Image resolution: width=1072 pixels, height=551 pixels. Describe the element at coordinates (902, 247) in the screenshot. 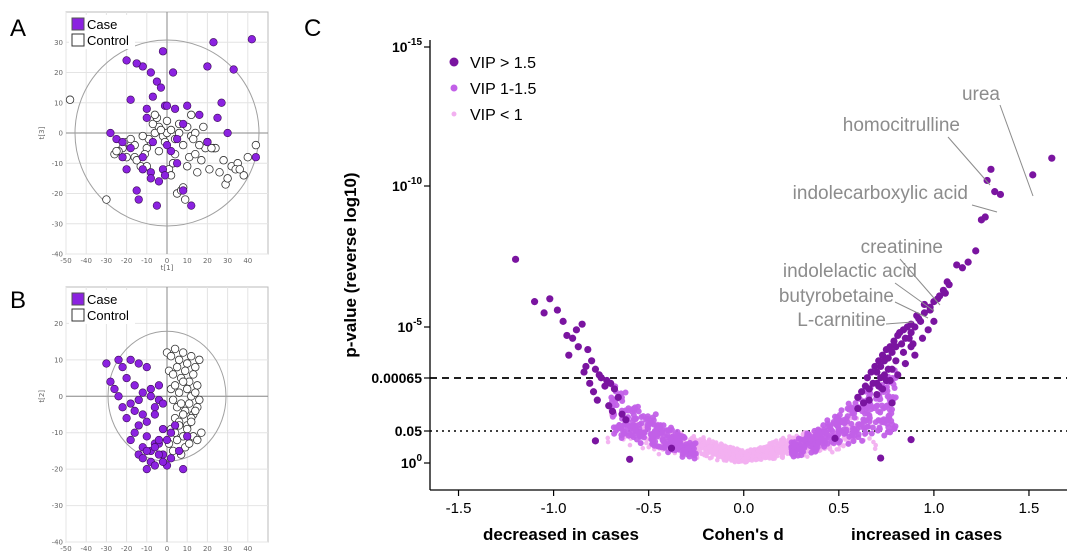

I see `annotation-label: creatinine` at that location.